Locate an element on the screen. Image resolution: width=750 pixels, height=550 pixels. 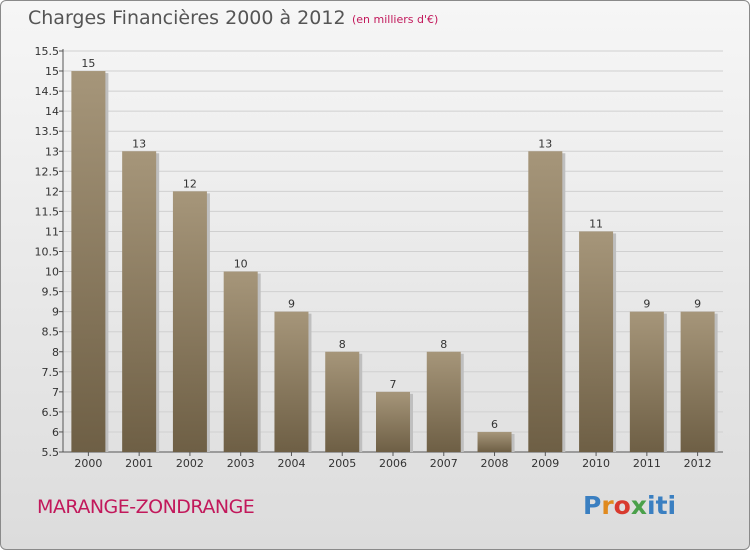
y-tick-label: 7 is located at coordinates (55, 392).